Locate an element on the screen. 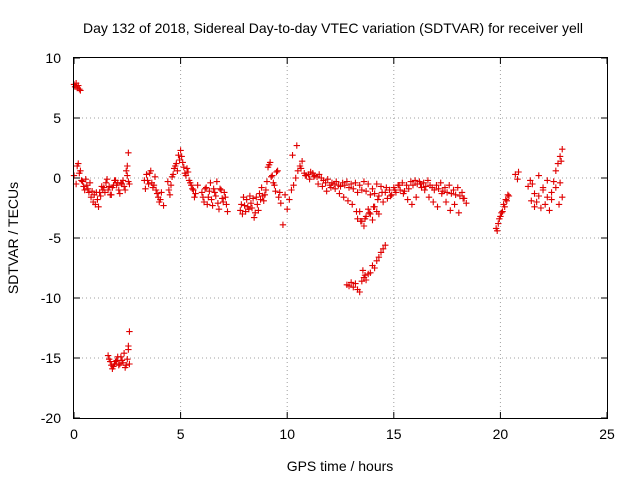  y-tick-label: 10 is located at coordinates (53, 58).